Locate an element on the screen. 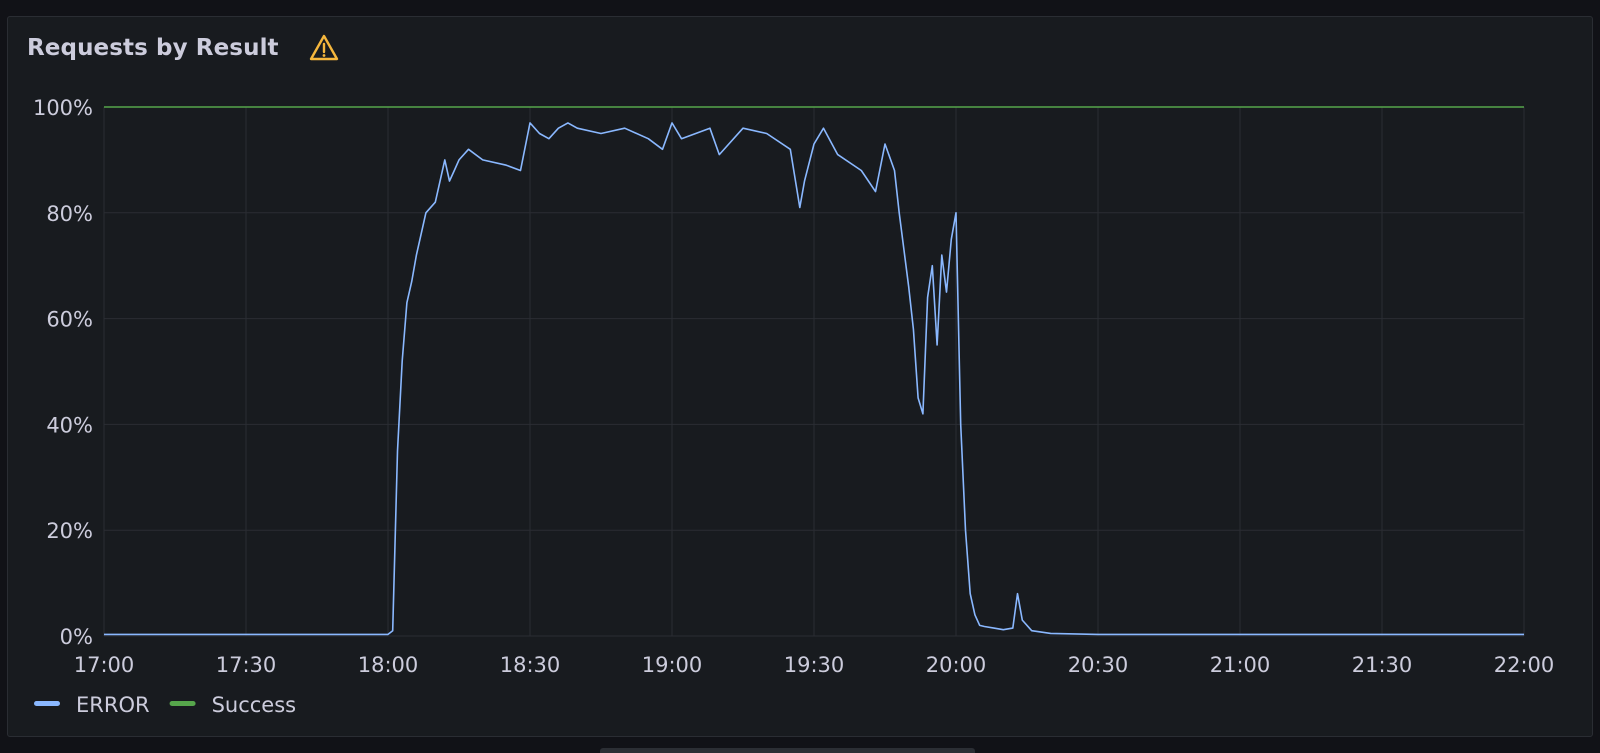 The width and height of the screenshot is (1600, 753). x-tick-label: 22:00 is located at coordinates (1524, 665).